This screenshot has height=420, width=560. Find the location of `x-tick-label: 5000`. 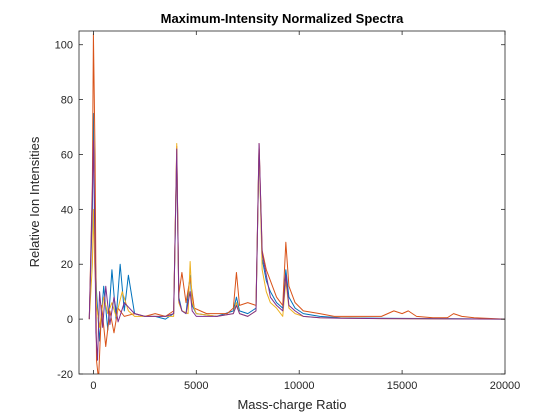

x-tick-label: 5000 is located at coordinates (196, 386).